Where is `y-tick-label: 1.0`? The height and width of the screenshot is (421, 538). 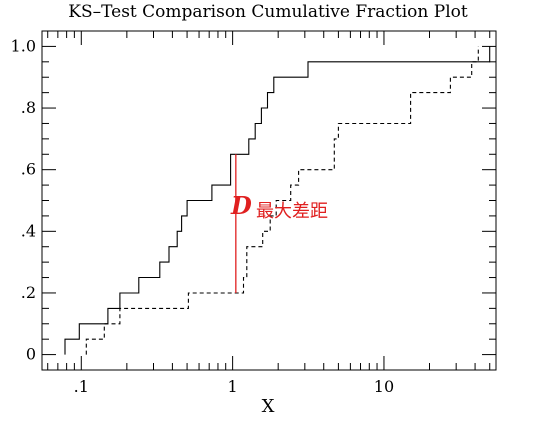
y-tick-label: 1.0 is located at coordinates (23, 45).